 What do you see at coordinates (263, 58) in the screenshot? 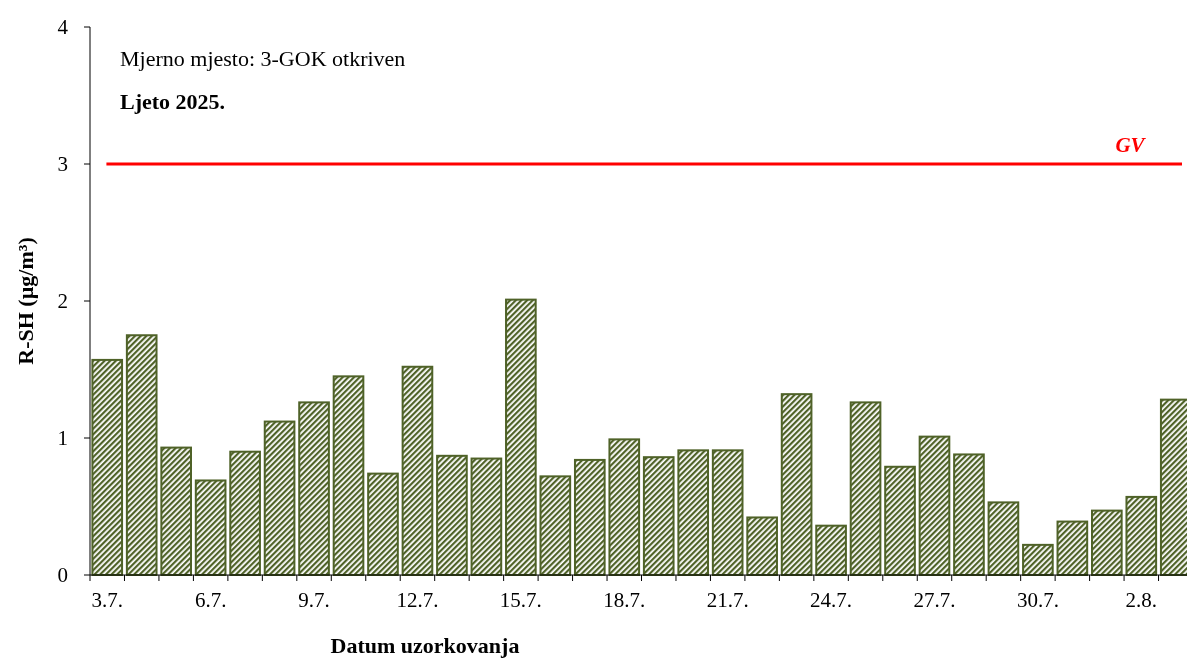
I see `annotation: Mjerno mjesto: 3-GOK otkriven` at bounding box center [263, 58].